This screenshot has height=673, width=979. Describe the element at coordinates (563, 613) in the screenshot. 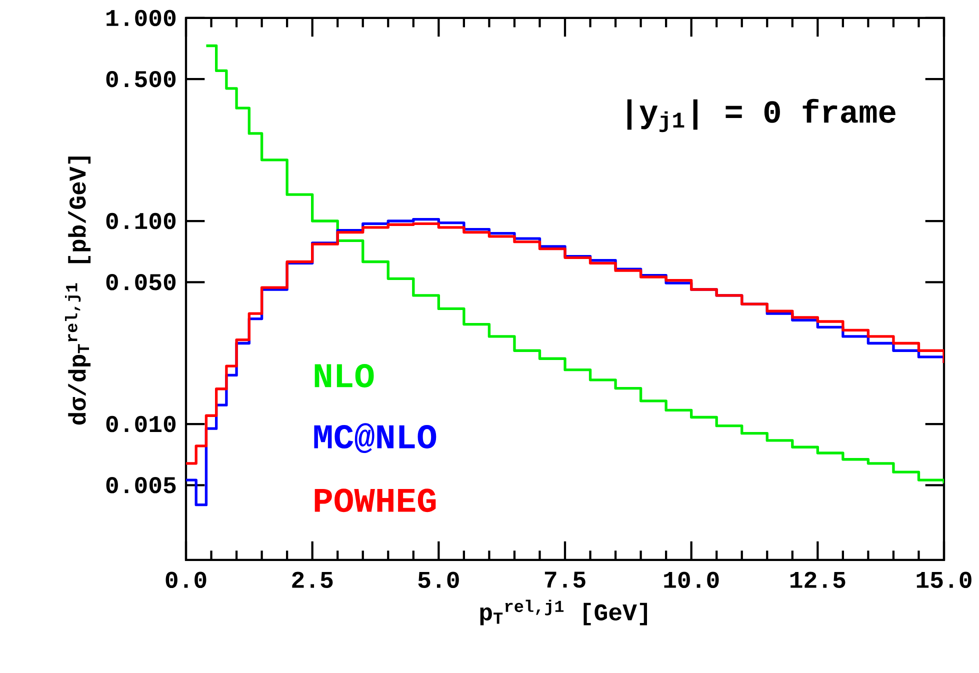

I see `text: p$_{T}$$^{rel,j1}$ [GeV]` at that location.